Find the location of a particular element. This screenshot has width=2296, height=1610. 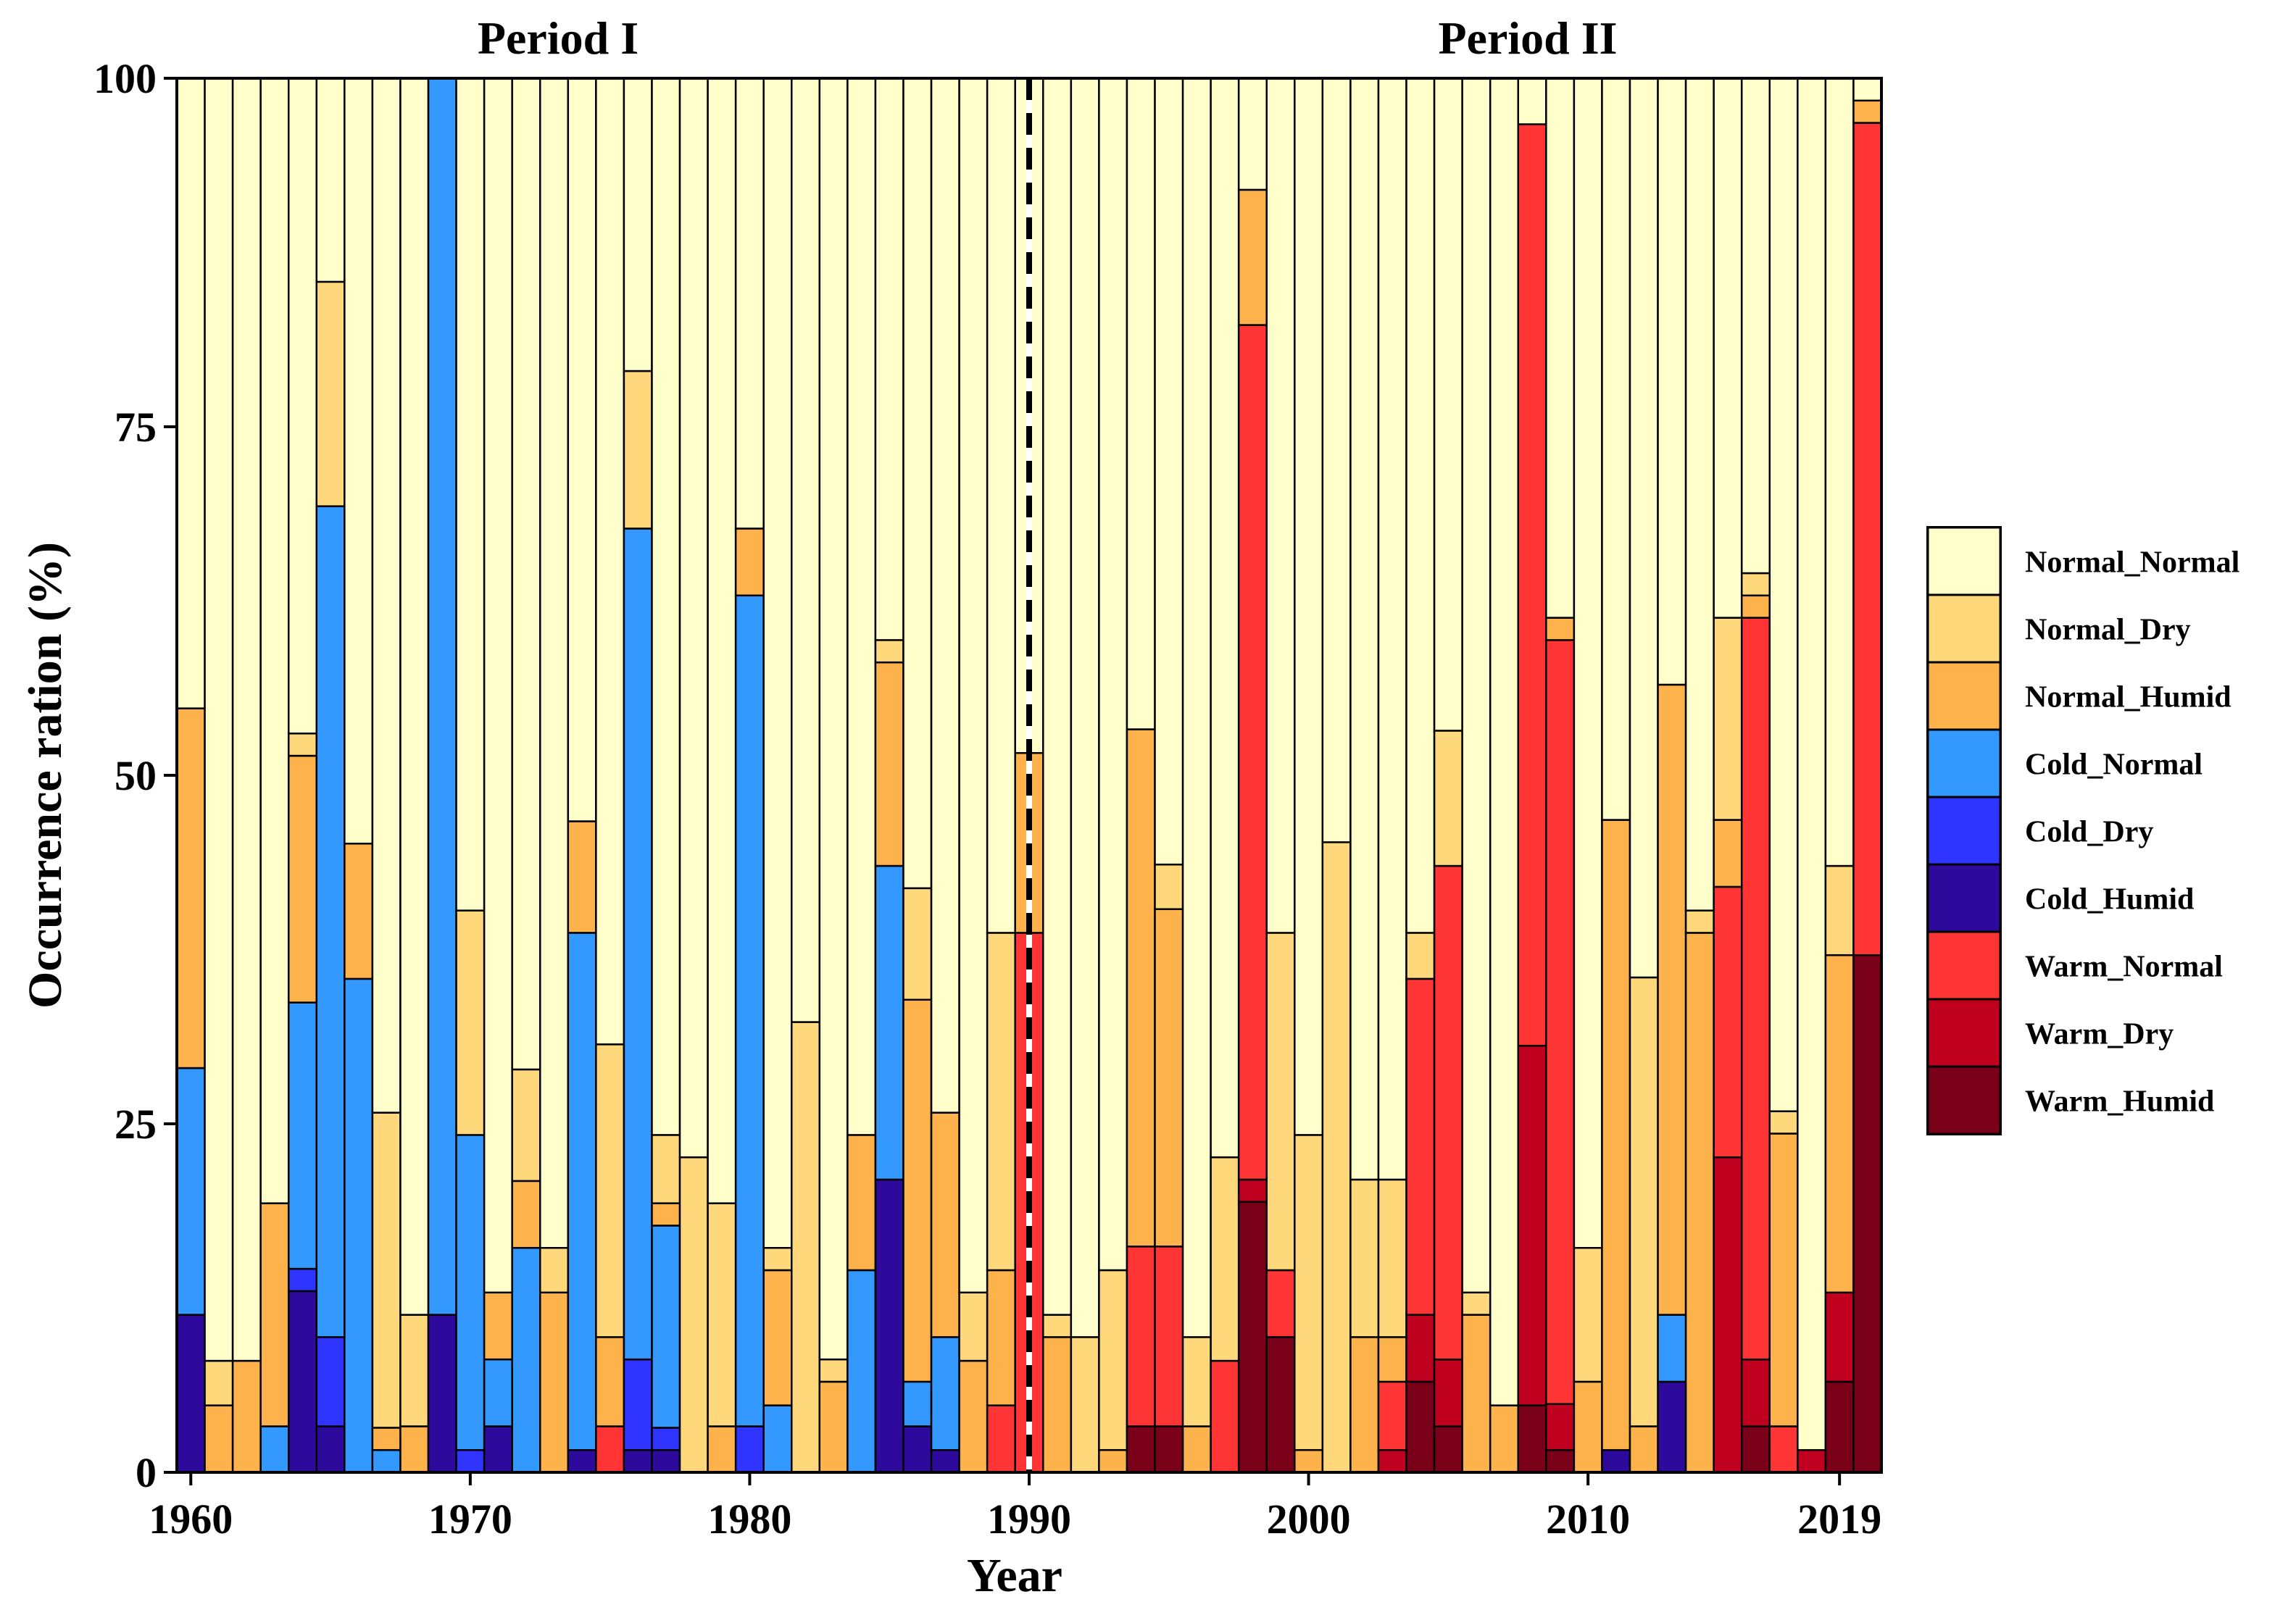

bar-segment-2005-warm-humid is located at coordinates (1448, 1449).